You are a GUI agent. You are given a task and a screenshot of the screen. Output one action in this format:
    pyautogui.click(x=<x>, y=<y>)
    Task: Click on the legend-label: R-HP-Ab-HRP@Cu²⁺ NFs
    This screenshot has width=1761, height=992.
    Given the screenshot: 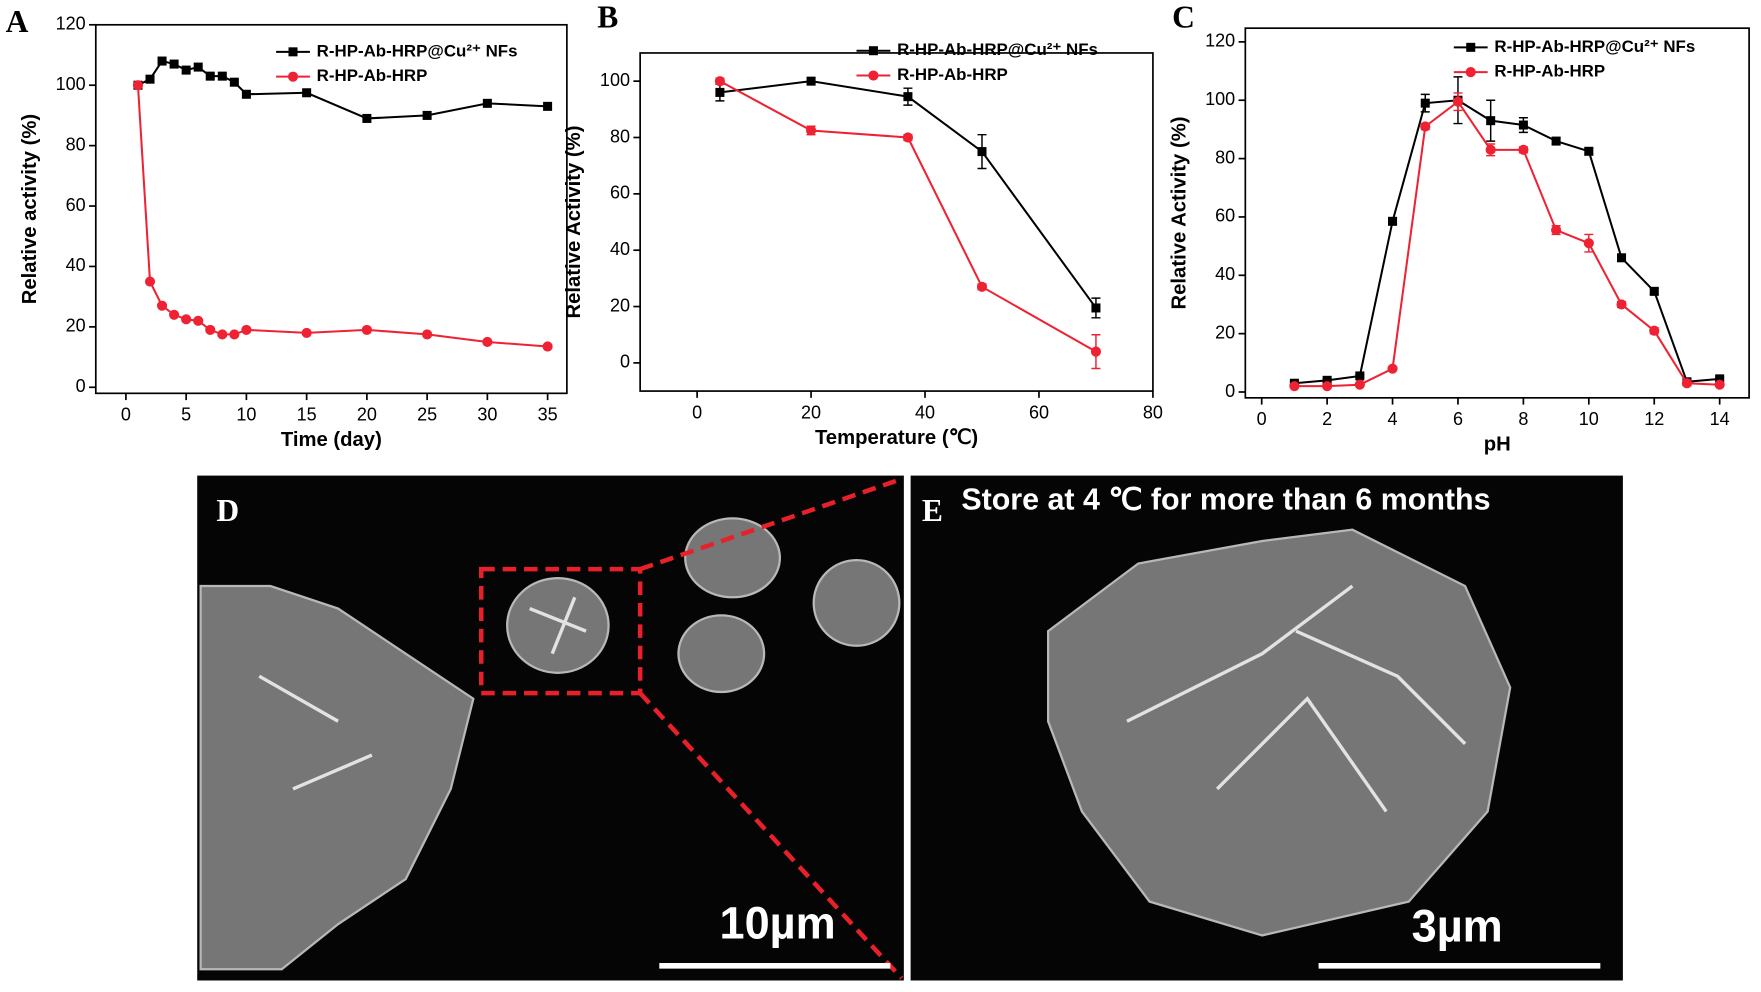 What is the action you would take?
    pyautogui.click(x=417, y=50)
    